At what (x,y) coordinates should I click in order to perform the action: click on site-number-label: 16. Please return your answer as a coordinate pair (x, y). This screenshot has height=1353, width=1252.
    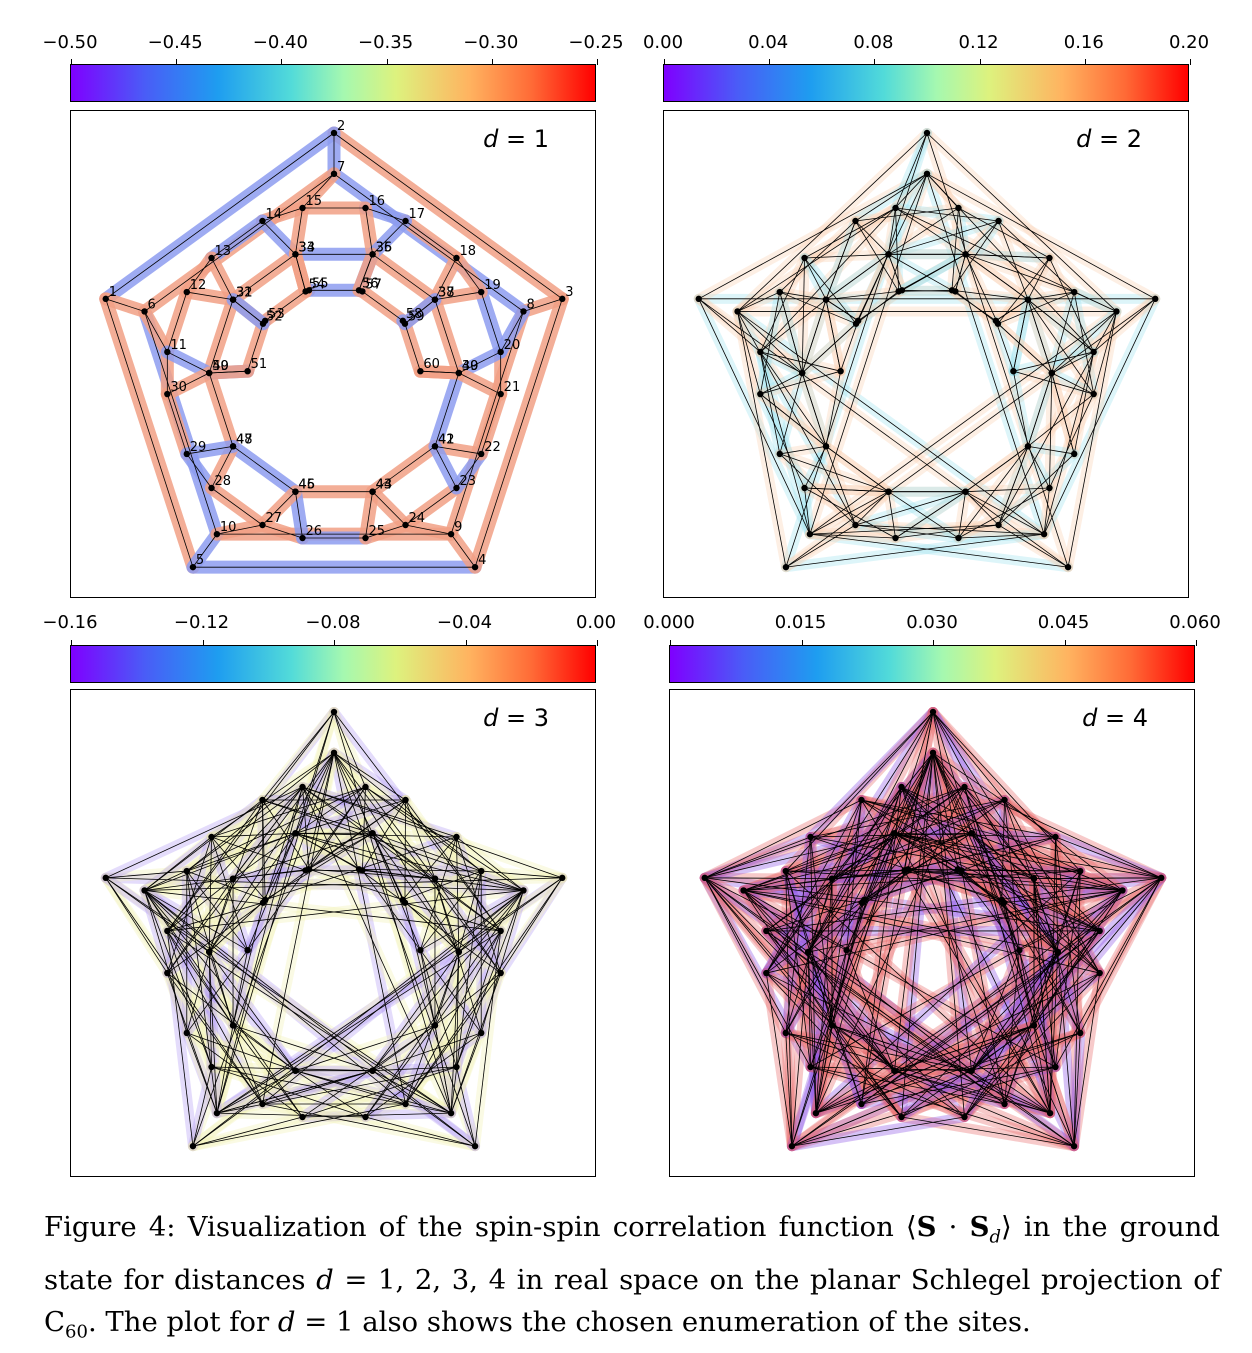
    Looking at the image, I should click on (376, 201).